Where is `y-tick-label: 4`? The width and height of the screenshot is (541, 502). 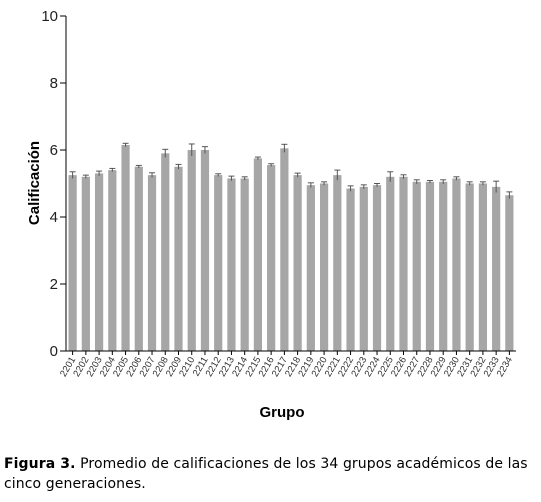 y-tick-label: 4 is located at coordinates (54, 217).